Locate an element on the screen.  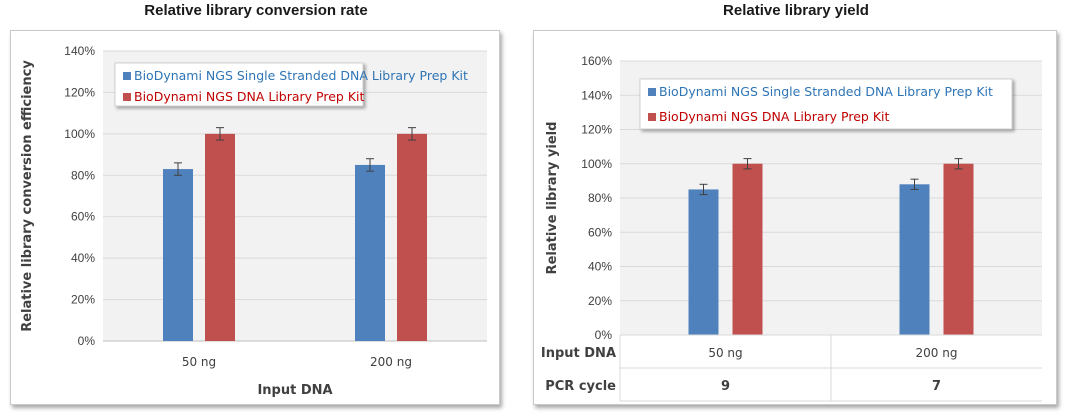
x-axis-label: Input DNA is located at coordinates (294, 390).